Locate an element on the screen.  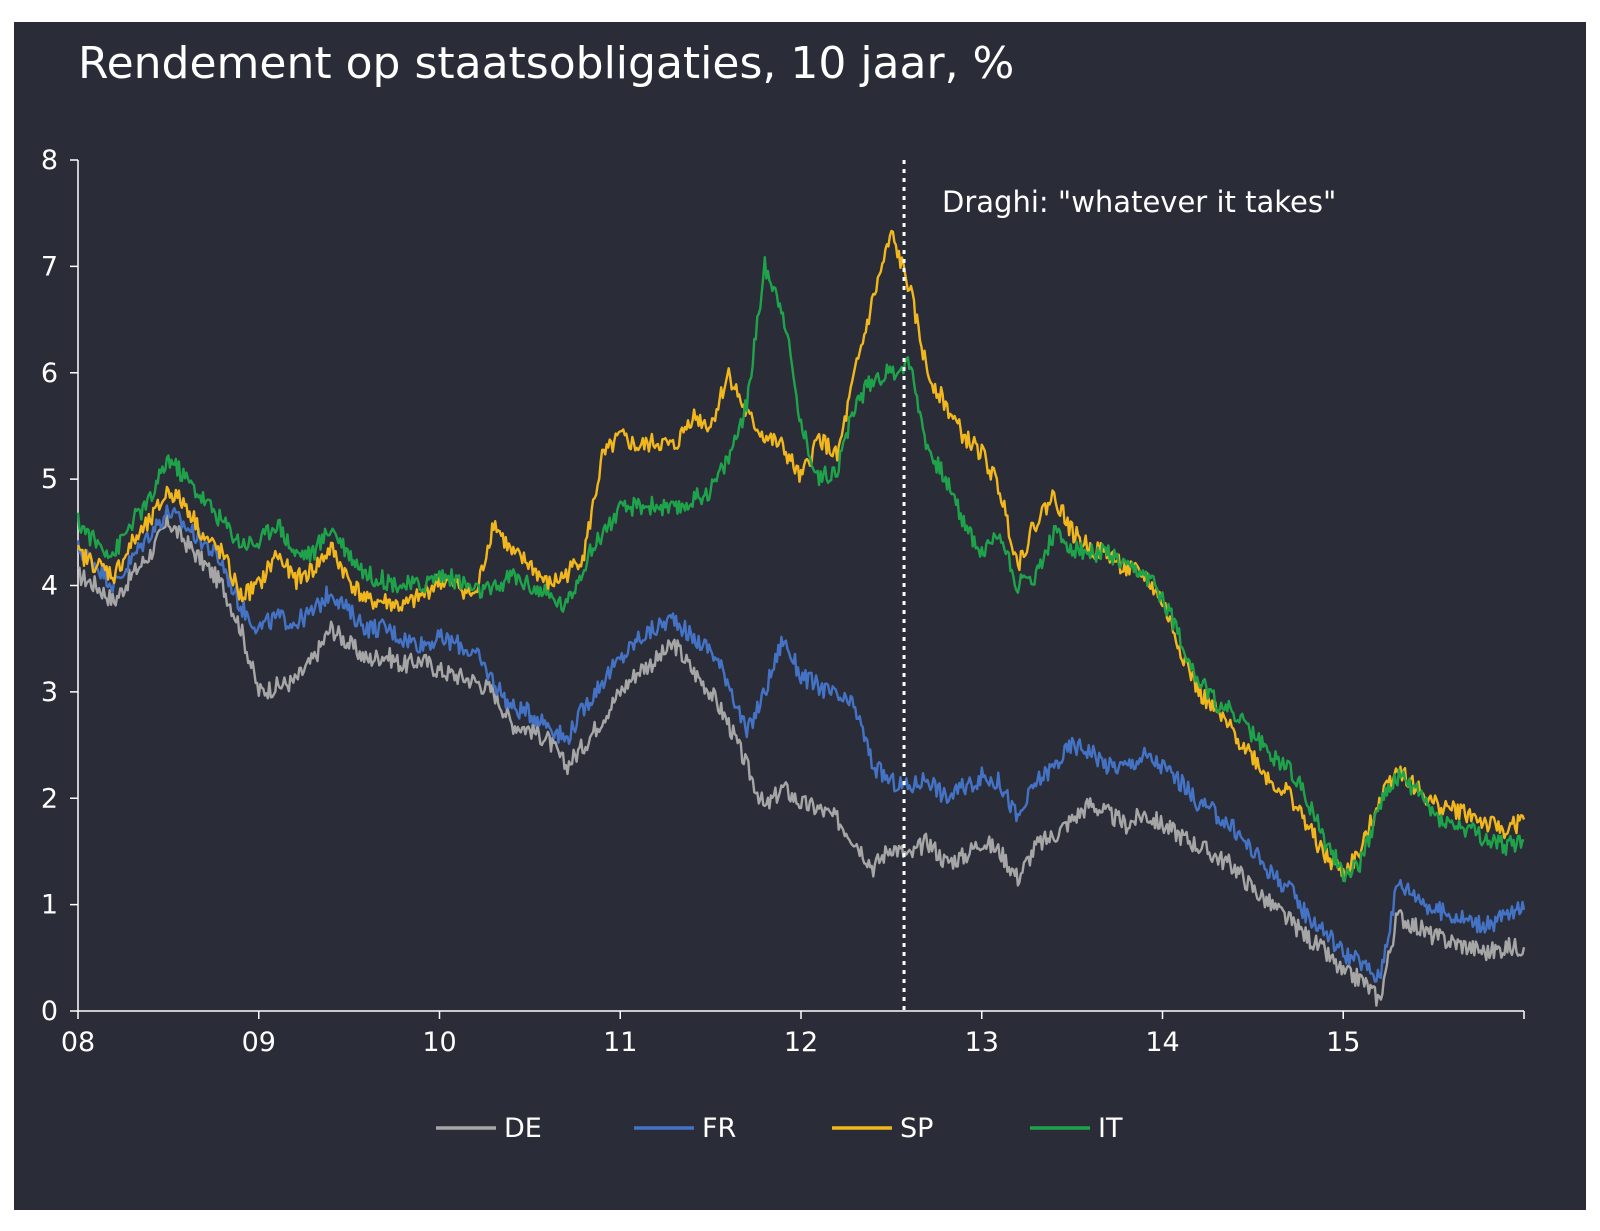
y-tick-label: 7 is located at coordinates (49, 266).